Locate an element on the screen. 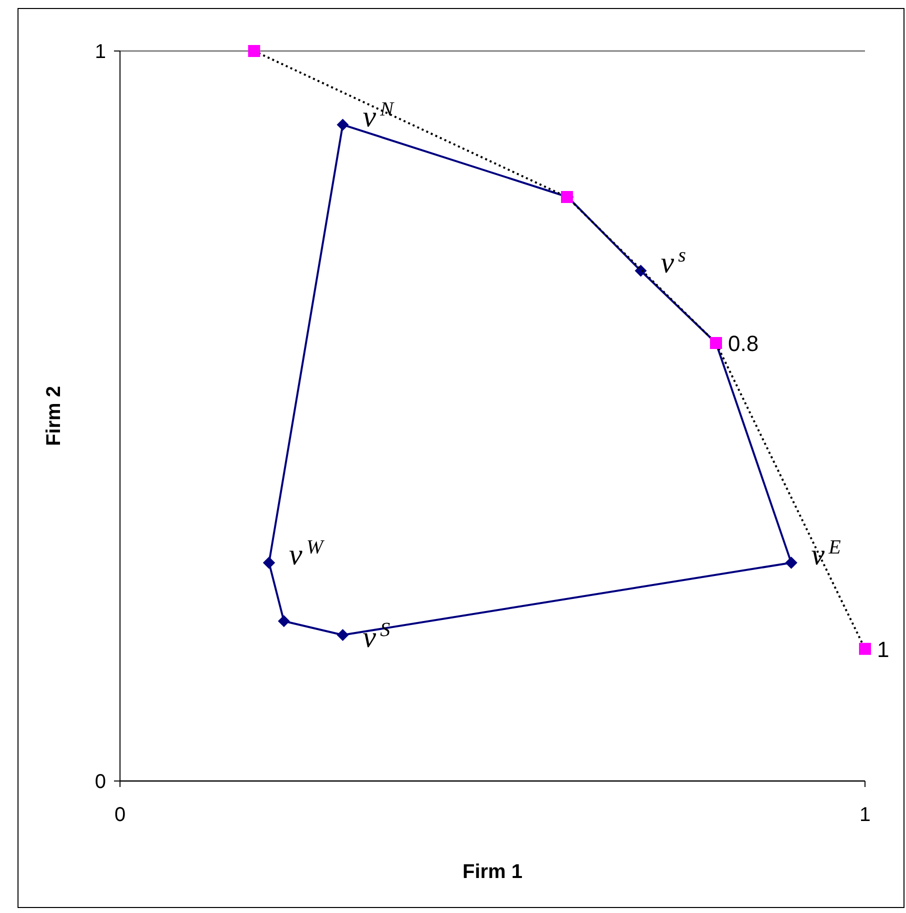 The height and width of the screenshot is (913, 906). x-axis-title: Firm 1 is located at coordinates (492, 872).